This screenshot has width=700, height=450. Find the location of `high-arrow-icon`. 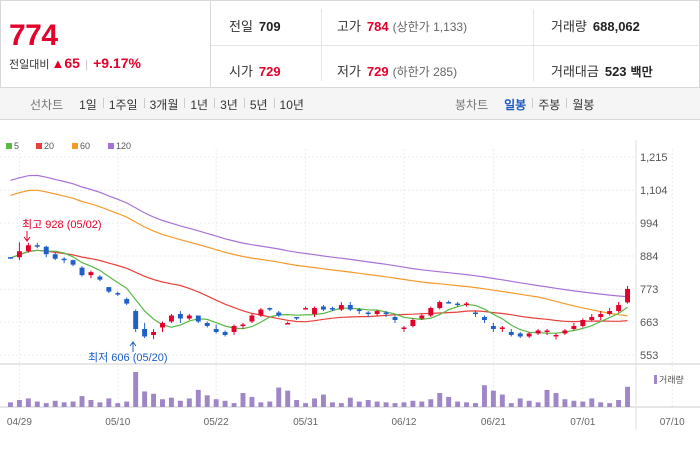

high-arrow-icon is located at coordinates (27, 239).